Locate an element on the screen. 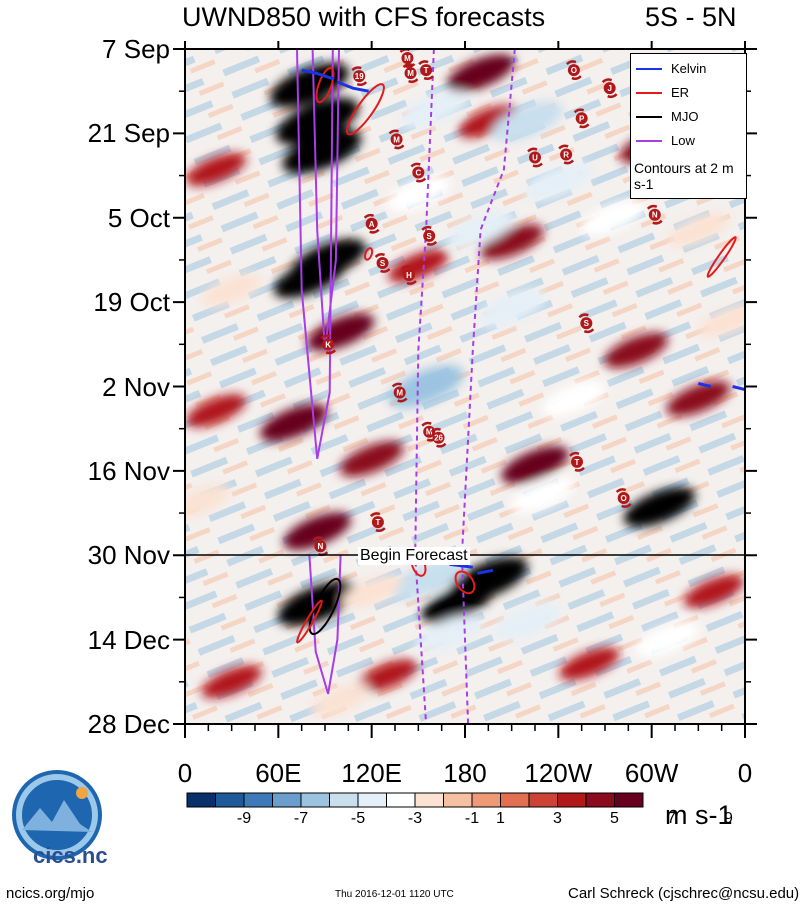 The height and width of the screenshot is (907, 809). logo-ring is located at coordinates (57, 815).